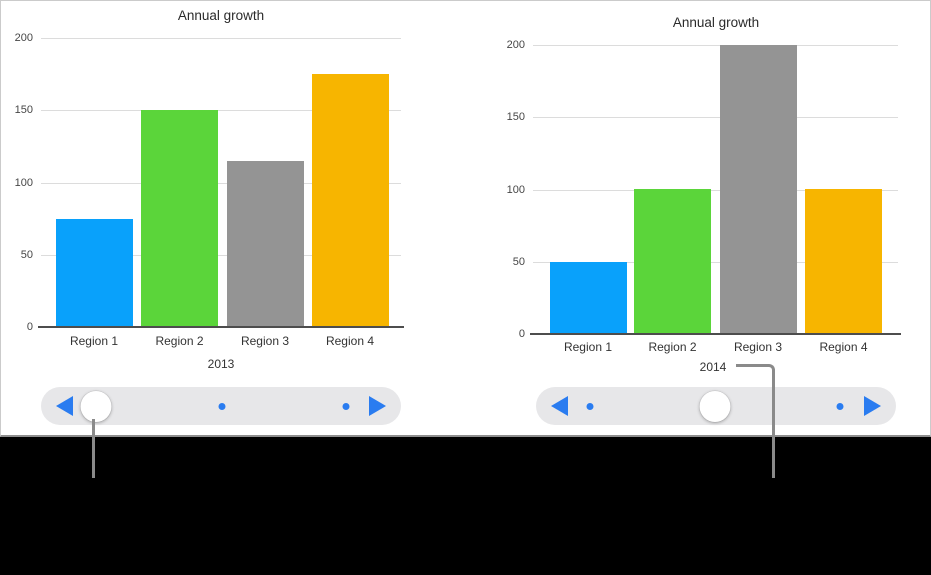 Image resolution: width=931 pixels, height=575 pixels. What do you see at coordinates (713, 367) in the screenshot?
I see `year-label: 2014` at bounding box center [713, 367].